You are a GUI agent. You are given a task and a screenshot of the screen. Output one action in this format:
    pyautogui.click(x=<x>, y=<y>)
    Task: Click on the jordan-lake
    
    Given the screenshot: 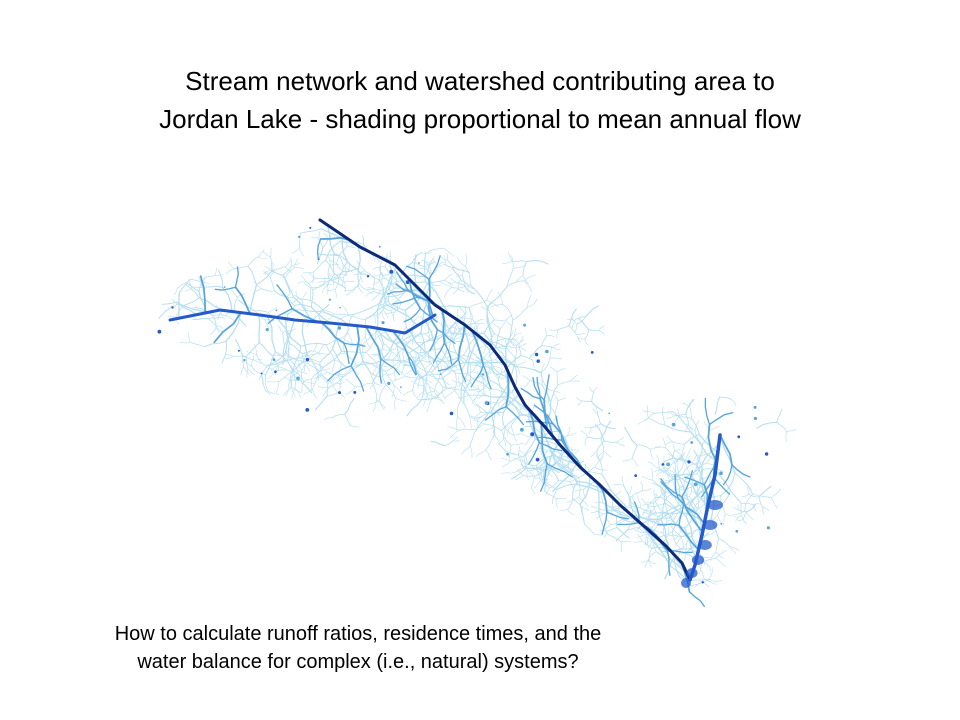 What is the action you would take?
    pyautogui.click(x=702, y=544)
    